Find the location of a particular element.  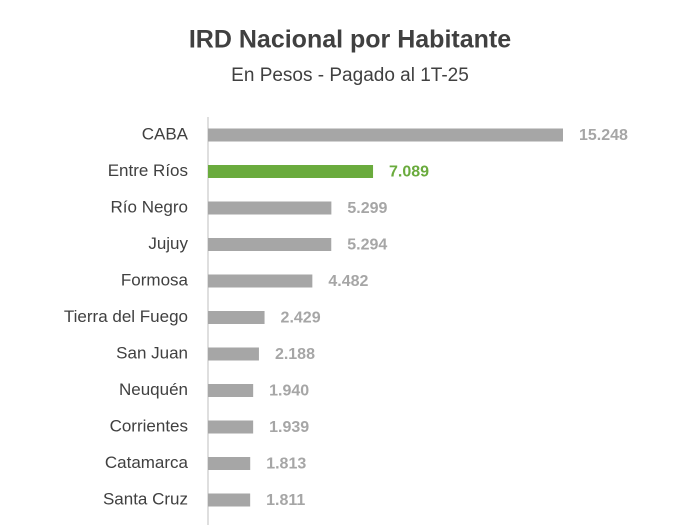

chart-title: IRD Nacional por Habitante is located at coordinates (350, 40).